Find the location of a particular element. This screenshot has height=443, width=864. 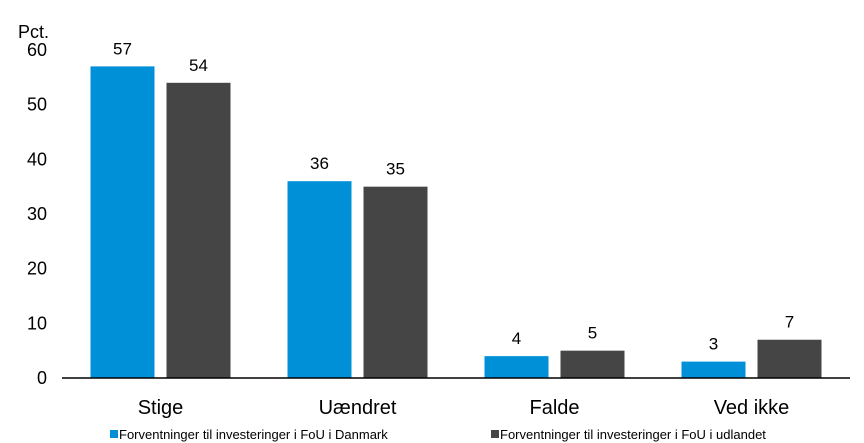

data-label: 5 is located at coordinates (592, 333).